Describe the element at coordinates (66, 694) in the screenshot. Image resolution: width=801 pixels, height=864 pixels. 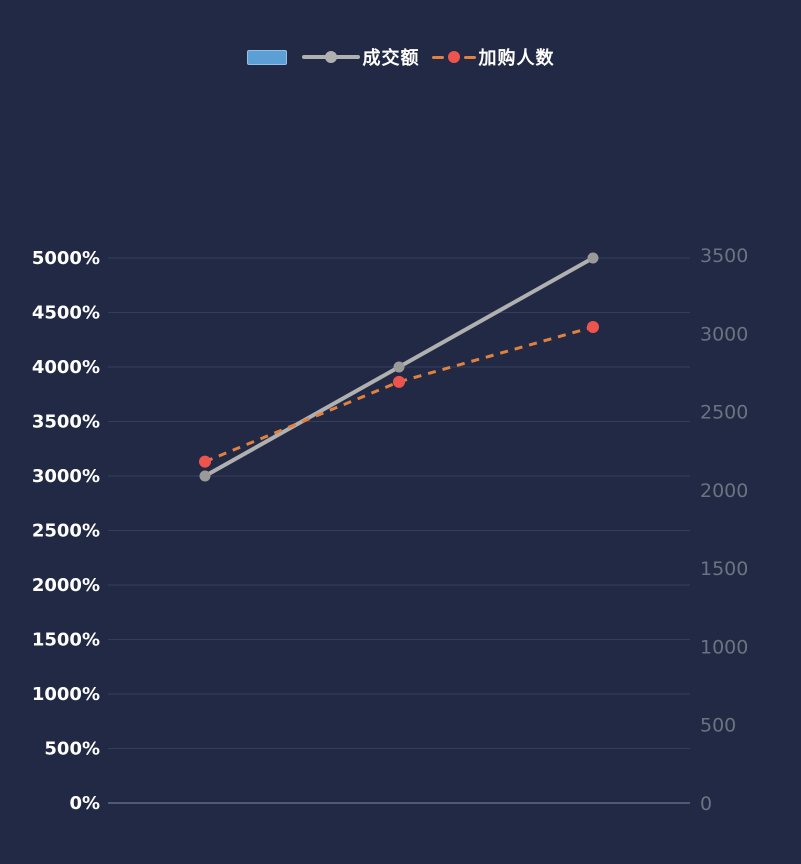
I see `left-axis-label: 1000%` at that location.